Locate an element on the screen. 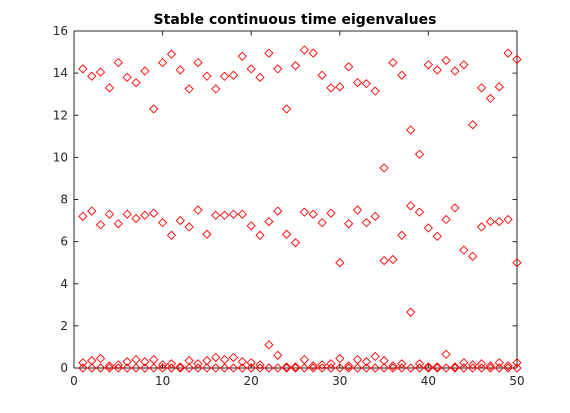 The width and height of the screenshot is (570, 413). y-tick-label: 4 is located at coordinates (64, 284).